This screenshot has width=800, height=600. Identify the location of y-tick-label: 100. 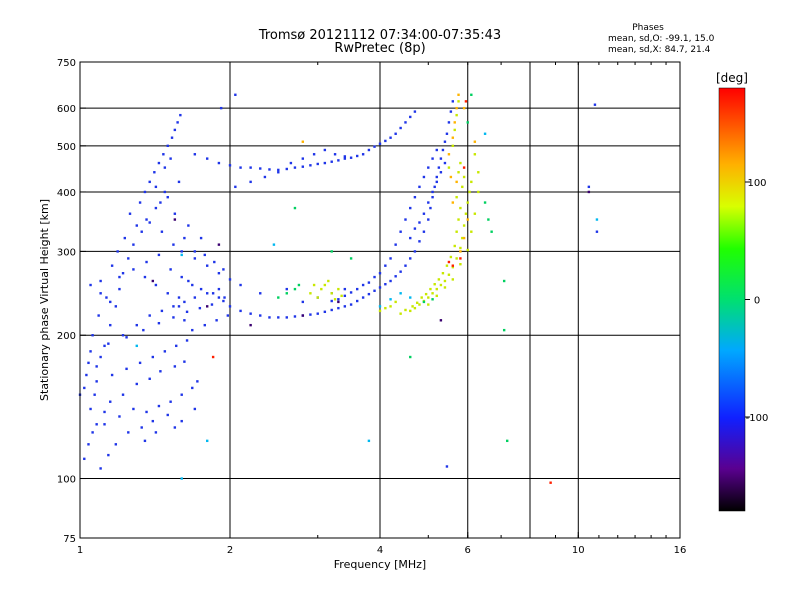
(66, 480).